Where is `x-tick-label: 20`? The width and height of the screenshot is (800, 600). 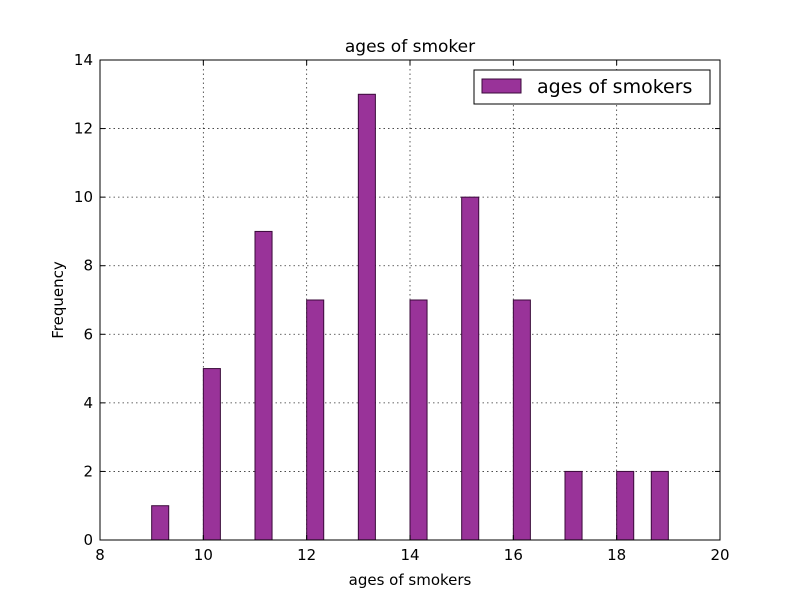 x-tick-label: 20 is located at coordinates (719, 555).